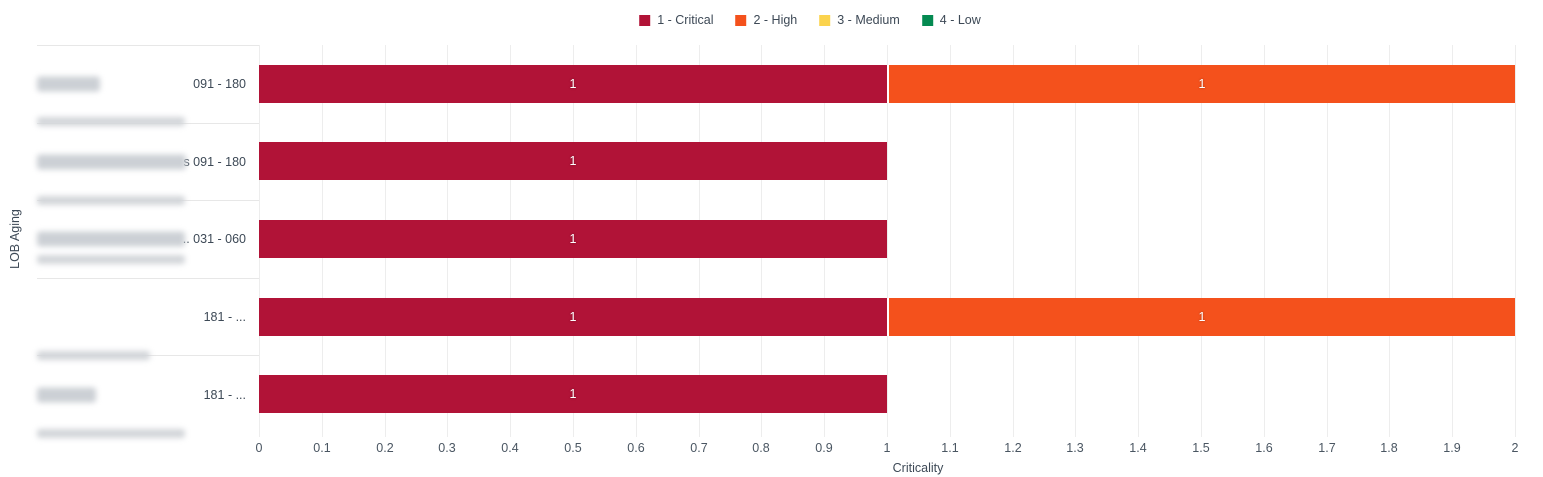 Image resolution: width=1543 pixels, height=477 pixels. I want to click on x-tick-label: 0.5, so click(573, 448).